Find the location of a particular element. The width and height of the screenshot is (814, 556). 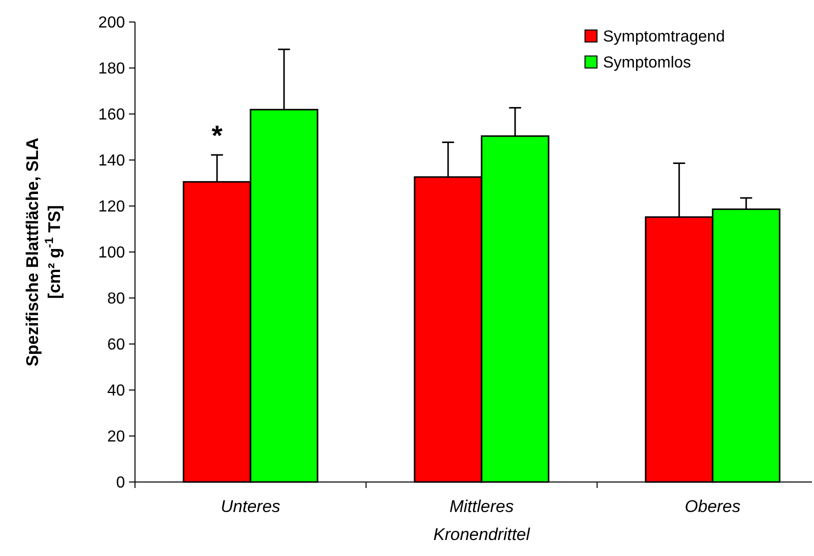

y-tick-label: 120 is located at coordinates (112, 207).